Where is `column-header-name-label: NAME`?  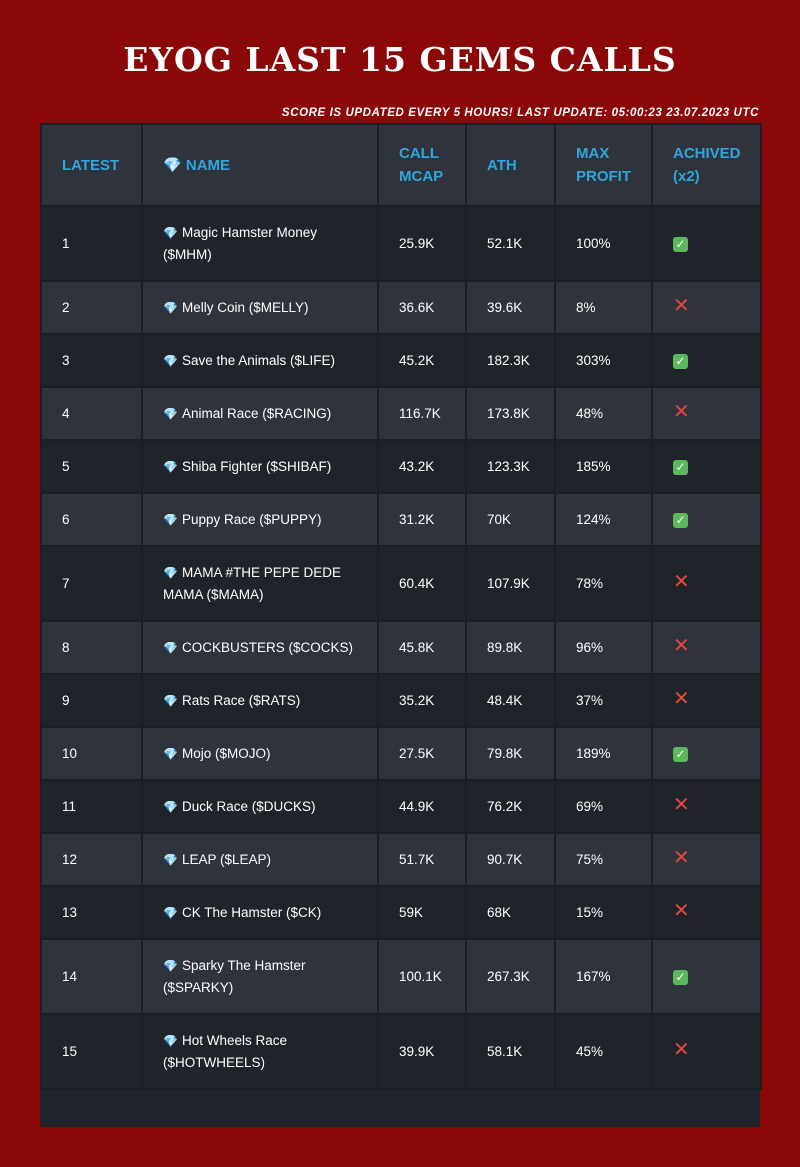 column-header-name-label: NAME is located at coordinates (208, 165).